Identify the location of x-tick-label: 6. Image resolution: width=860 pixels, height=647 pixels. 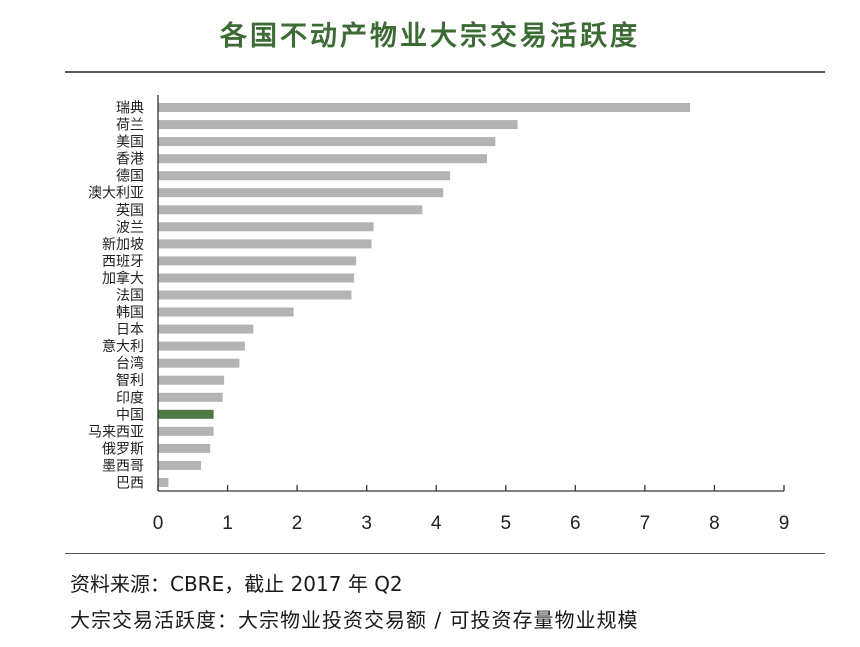
(575, 523).